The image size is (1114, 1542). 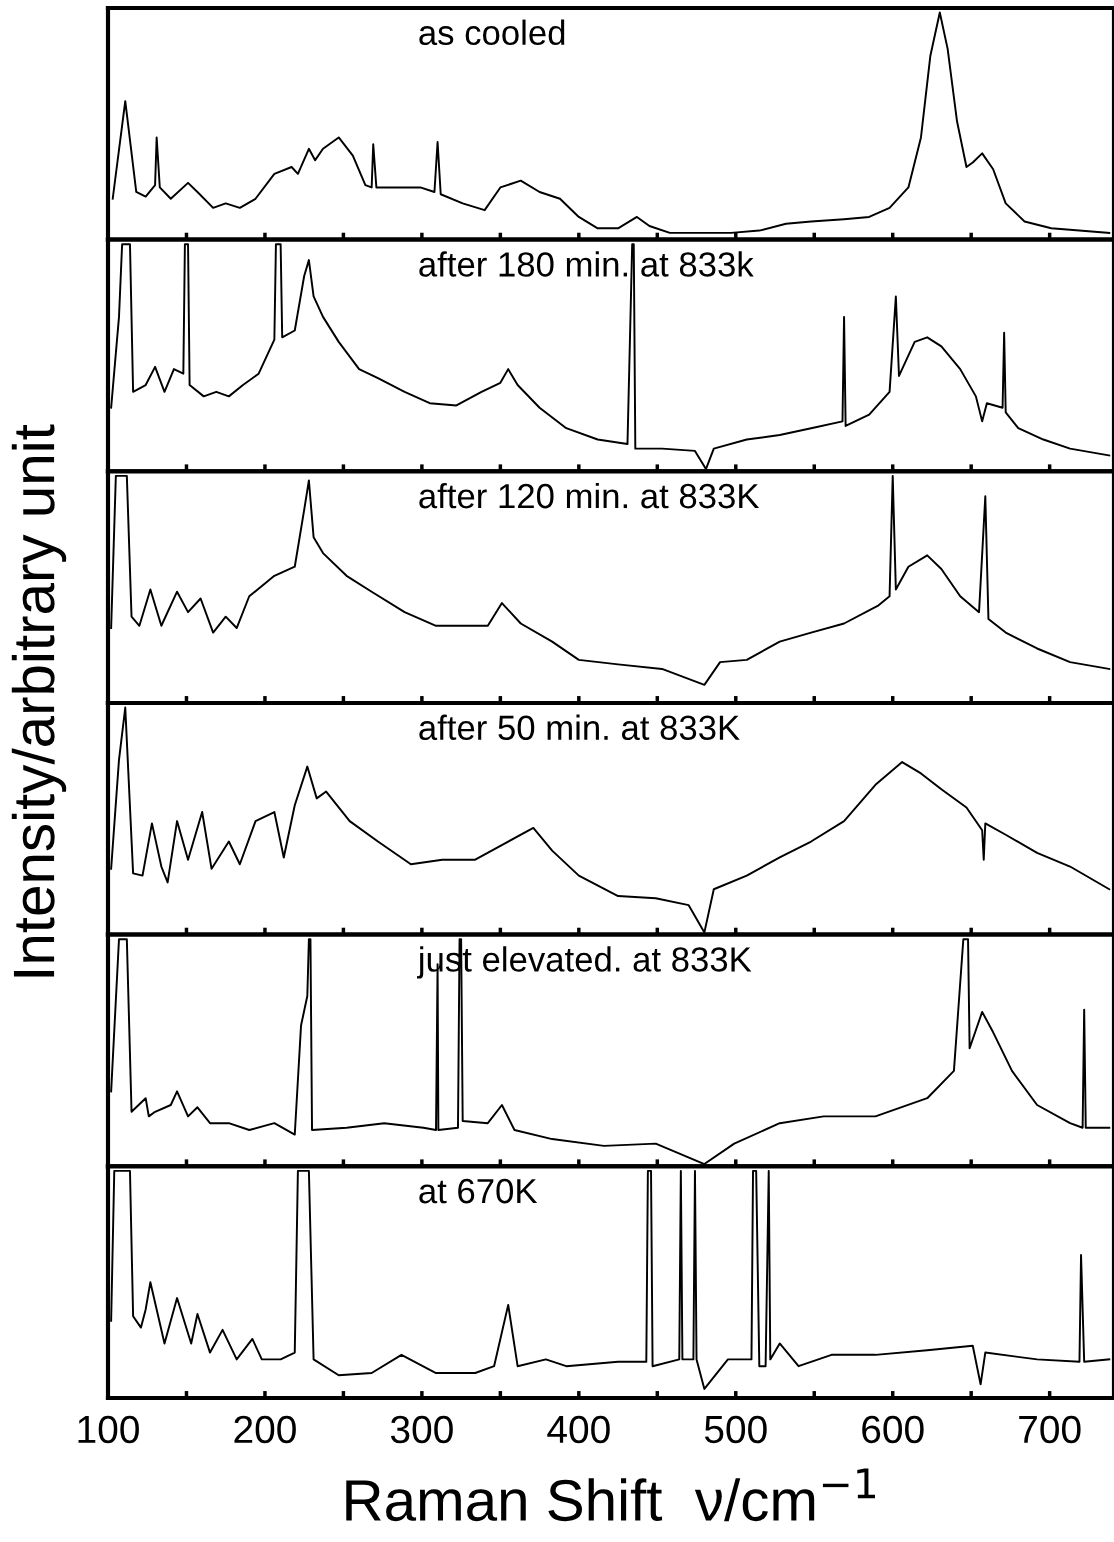 I want to click on x-tick-label: 700, so click(x=1050, y=1429).